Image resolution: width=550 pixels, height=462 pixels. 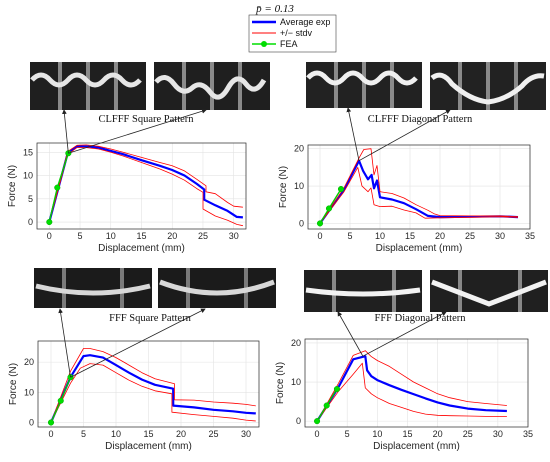 What do you see at coordinates (264, 44) in the screenshot?
I see `legend-marker-fea` at bounding box center [264, 44].